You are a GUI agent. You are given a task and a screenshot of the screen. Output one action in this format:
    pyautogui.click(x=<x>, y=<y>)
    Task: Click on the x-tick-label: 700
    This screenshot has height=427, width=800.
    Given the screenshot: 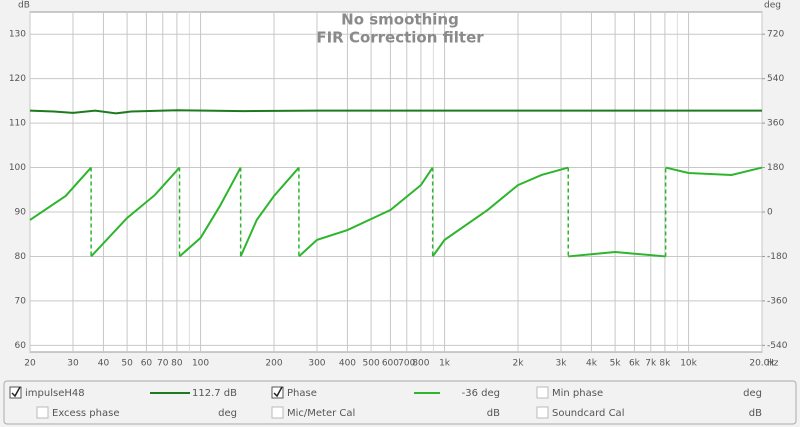 What is the action you would take?
    pyautogui.click(x=406, y=364)
    